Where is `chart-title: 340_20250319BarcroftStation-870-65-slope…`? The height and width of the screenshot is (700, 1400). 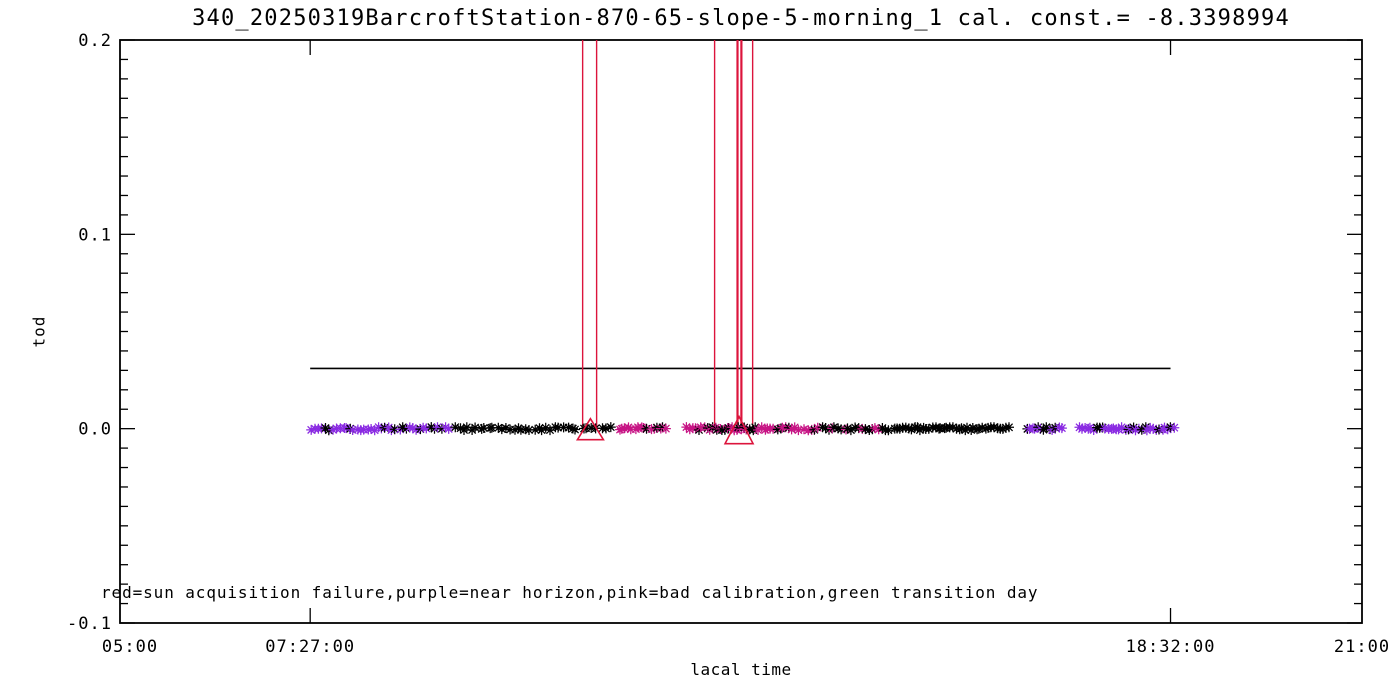 chart-title: 340_20250319BarcroftStation-870-65-slope… is located at coordinates (741, 18).